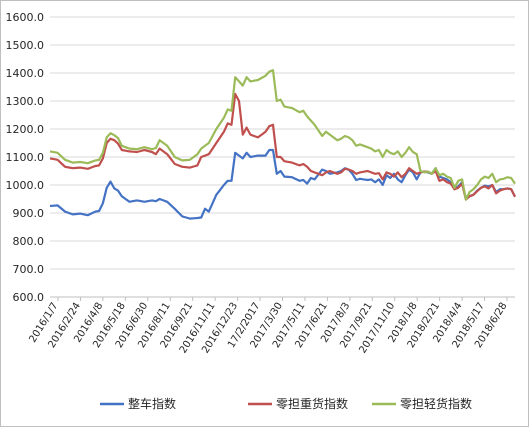 This screenshot has height=427, width=529. I want to click on y-tick-label: 700.0, so click(29, 269).